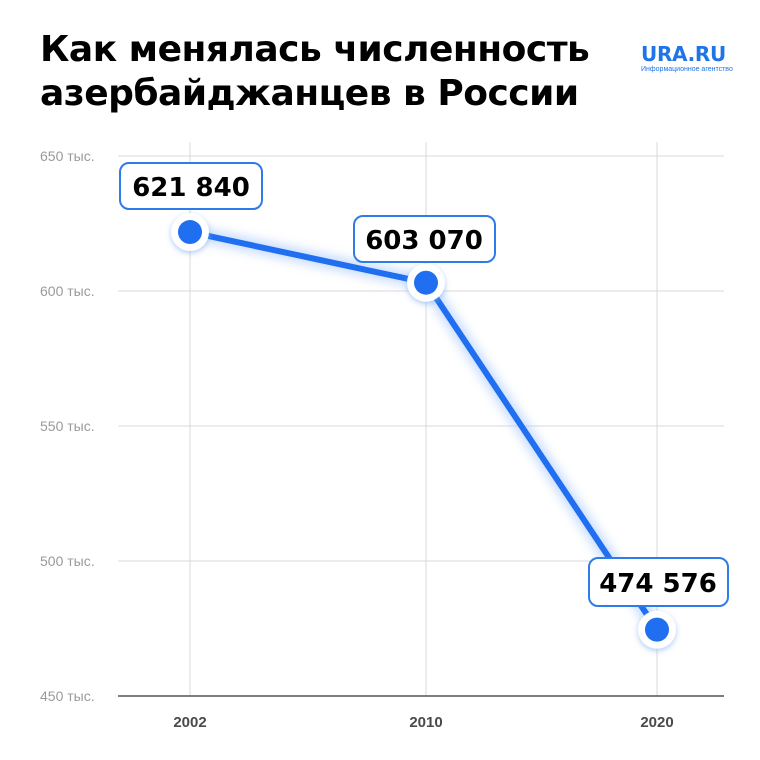  I want to click on x-tick-label: 2020, so click(656, 722).